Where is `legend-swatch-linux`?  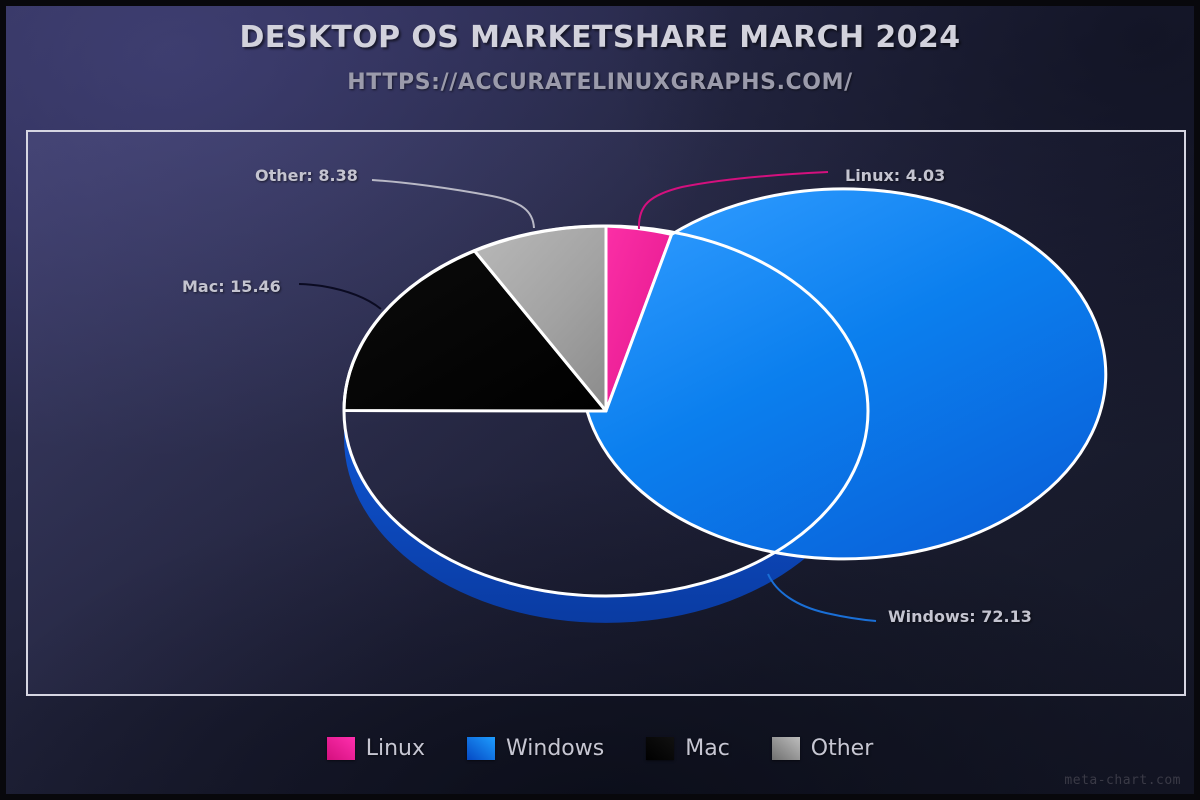
legend-swatch-linux is located at coordinates (340, 748).